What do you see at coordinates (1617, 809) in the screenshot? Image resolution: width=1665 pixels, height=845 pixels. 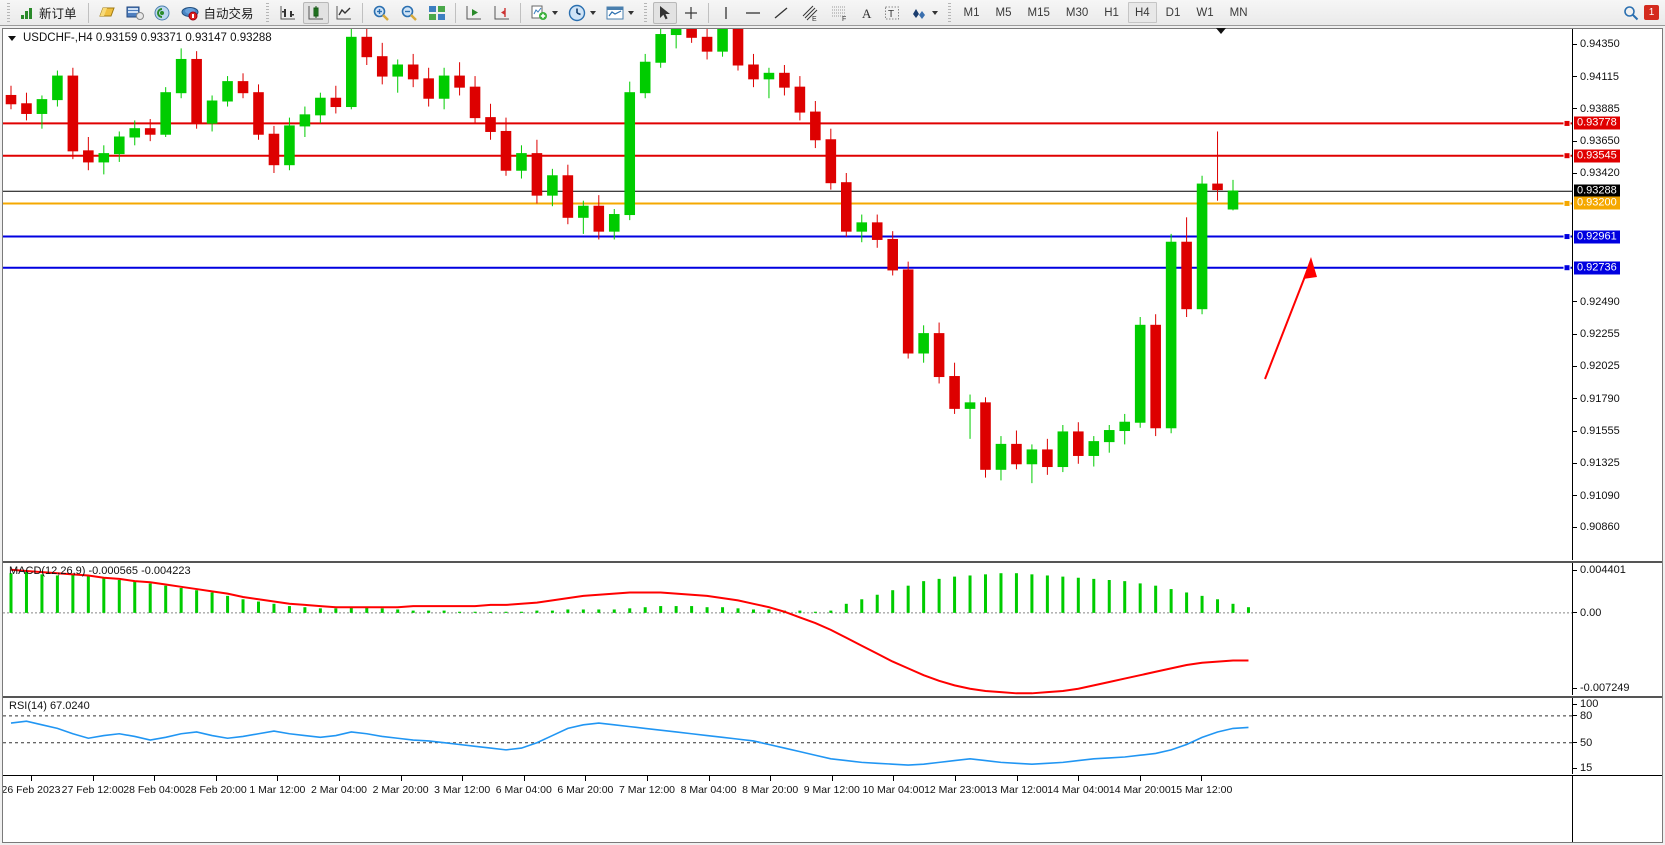 I see `axis-corner` at bounding box center [1617, 809].